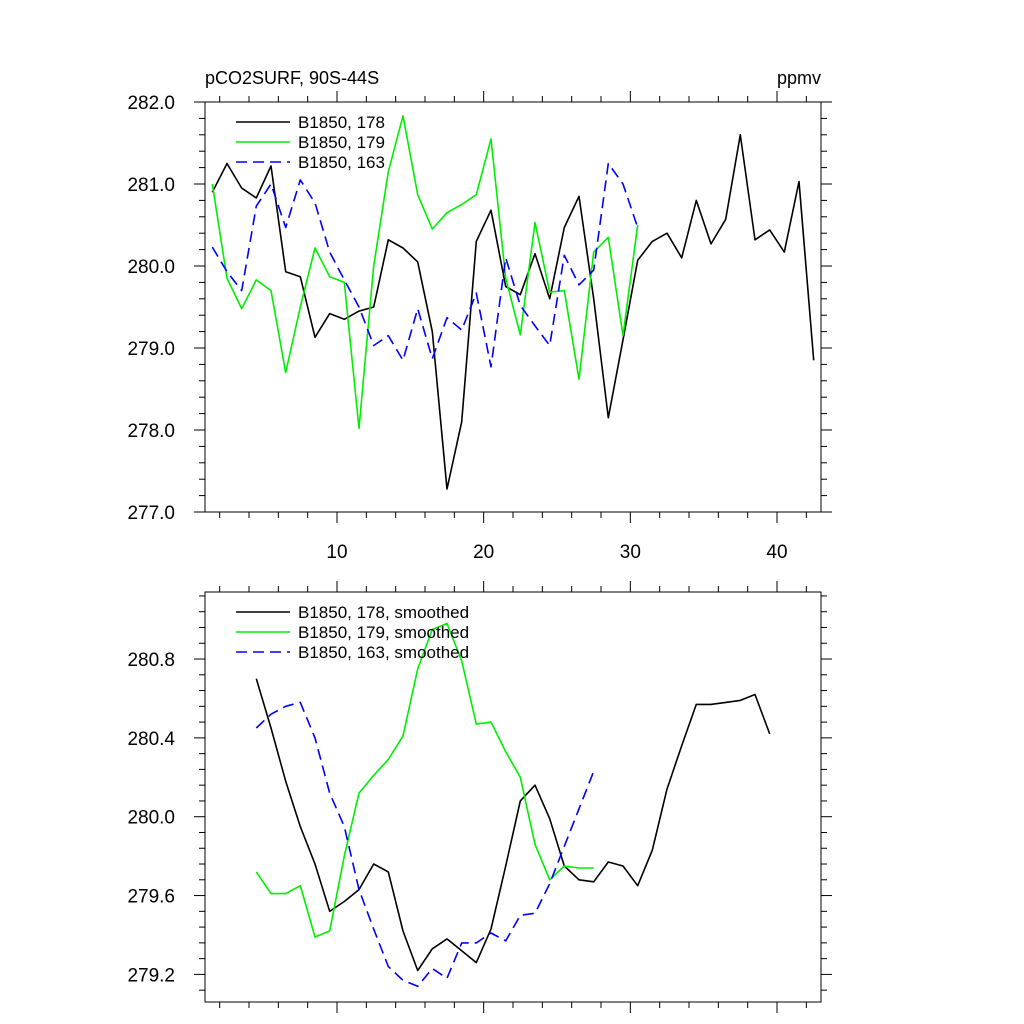 This screenshot has width=1024, height=1024. What do you see at coordinates (483, 552) in the screenshot?
I see `x-tick-label: 20` at bounding box center [483, 552].